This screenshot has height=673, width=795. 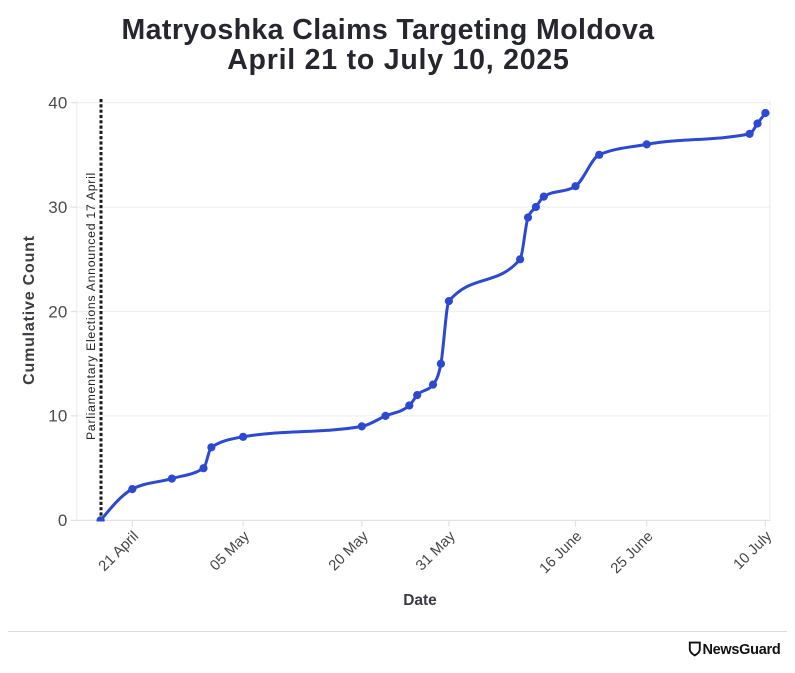 I want to click on svg-text: 40, so click(x=57, y=102).